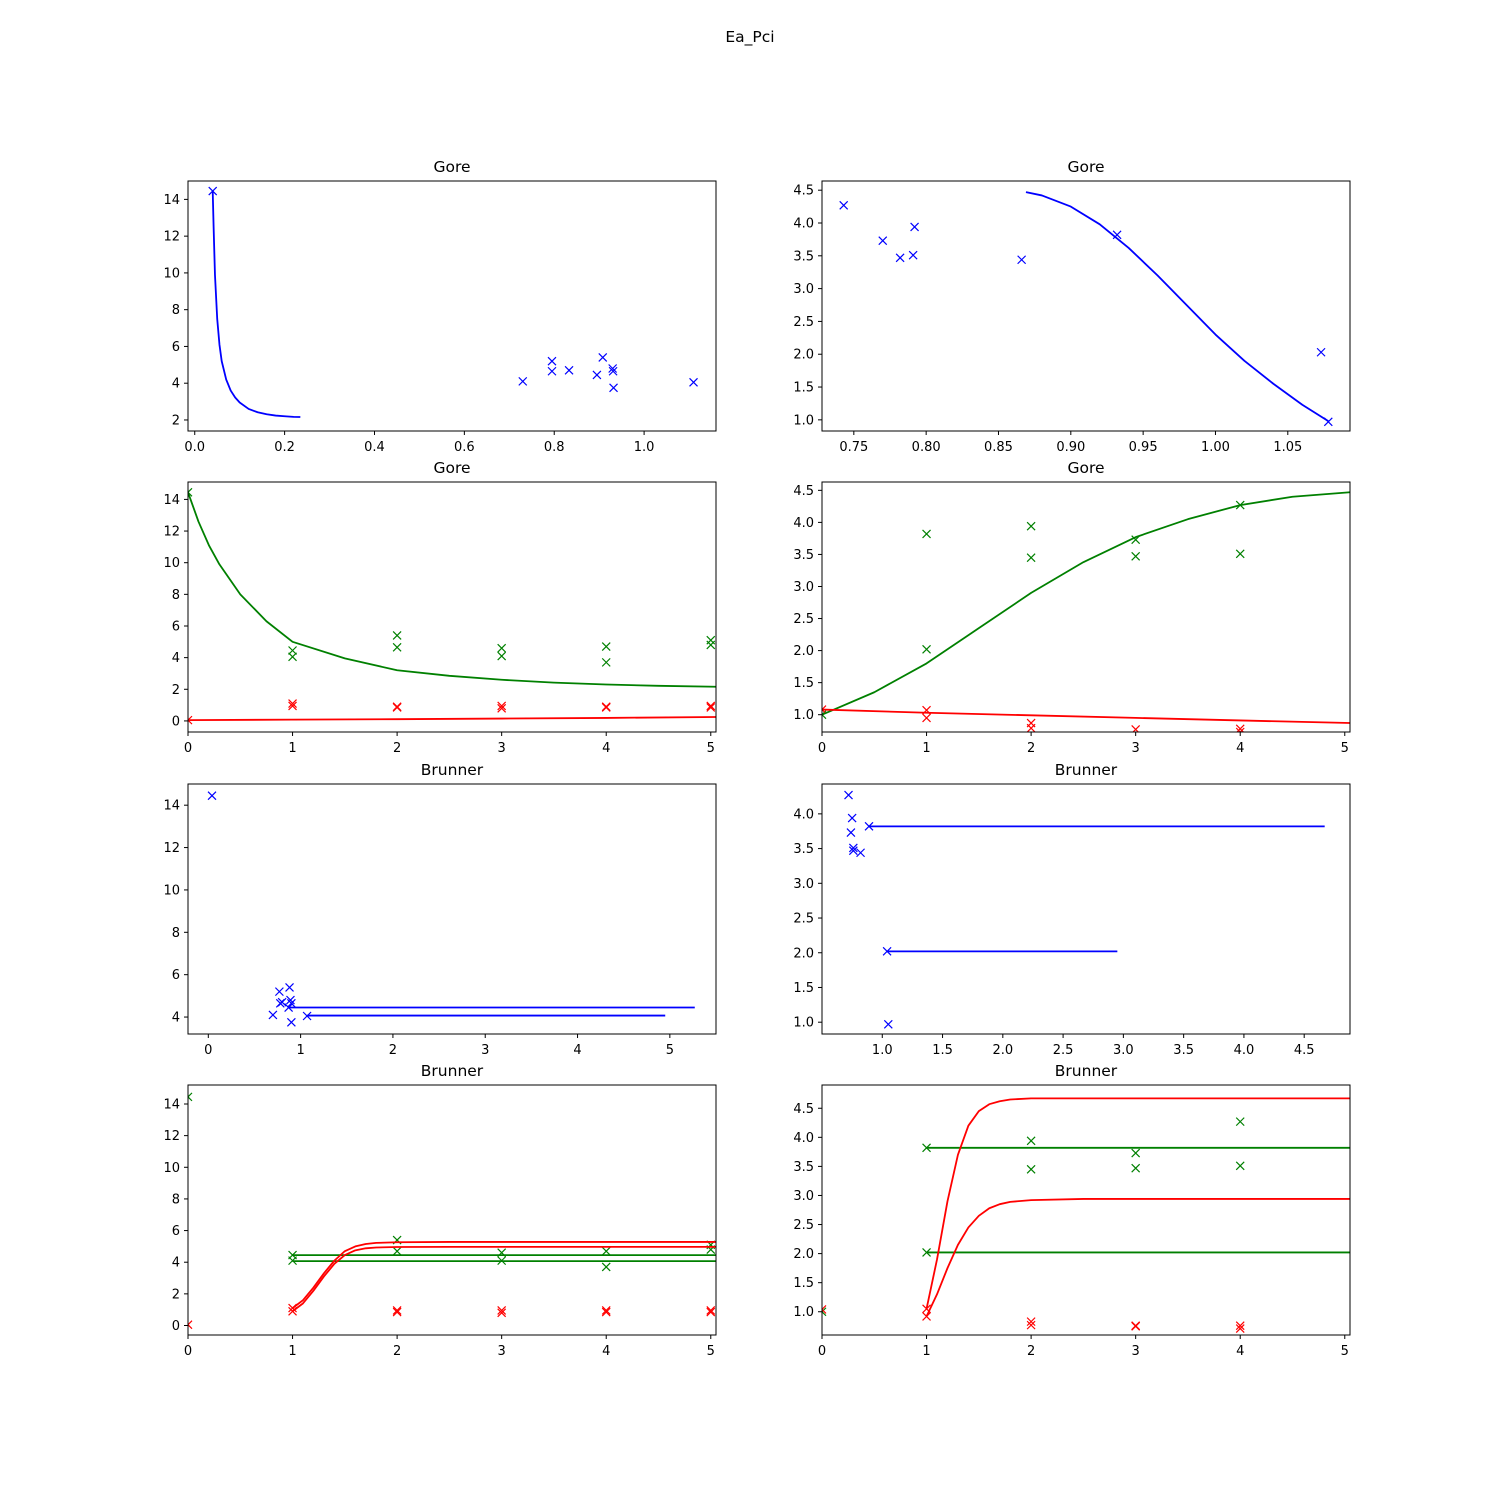 The height and width of the screenshot is (1500, 1500). I want to click on x-tick-label: 0.0, so click(194, 447).